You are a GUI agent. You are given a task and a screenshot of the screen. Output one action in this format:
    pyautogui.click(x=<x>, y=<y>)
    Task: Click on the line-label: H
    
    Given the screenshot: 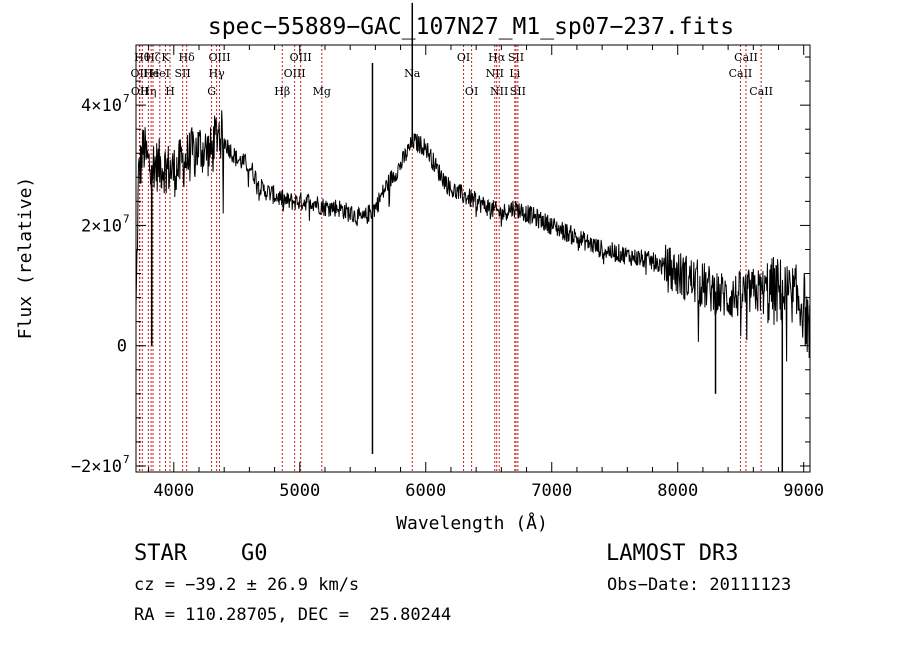 What is the action you would take?
    pyautogui.click(x=170, y=91)
    